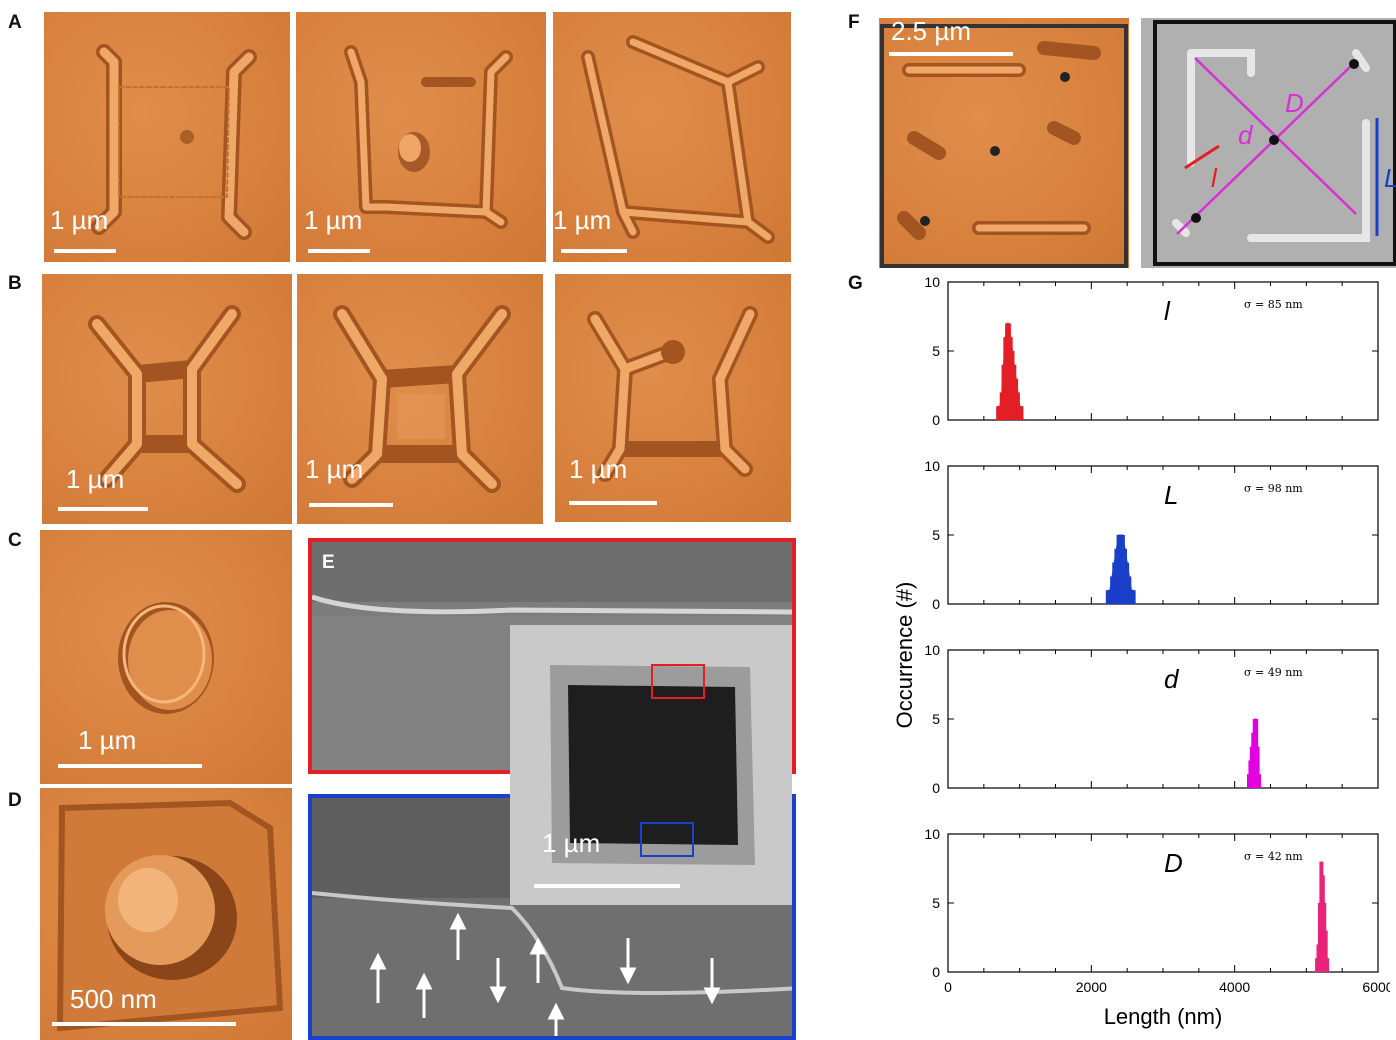  Describe the element at coordinates (1245, 135) in the screenshot. I see `label-d-small: d` at that location.